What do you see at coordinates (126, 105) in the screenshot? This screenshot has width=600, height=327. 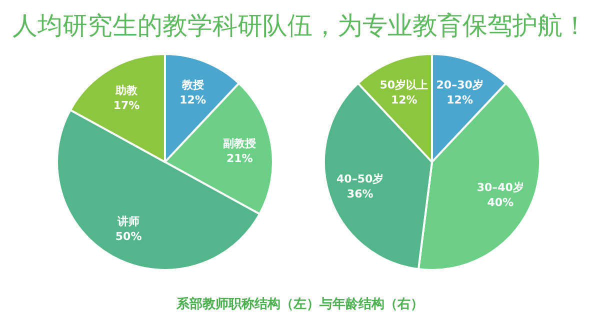 I see `data-label: 17%` at bounding box center [126, 105].